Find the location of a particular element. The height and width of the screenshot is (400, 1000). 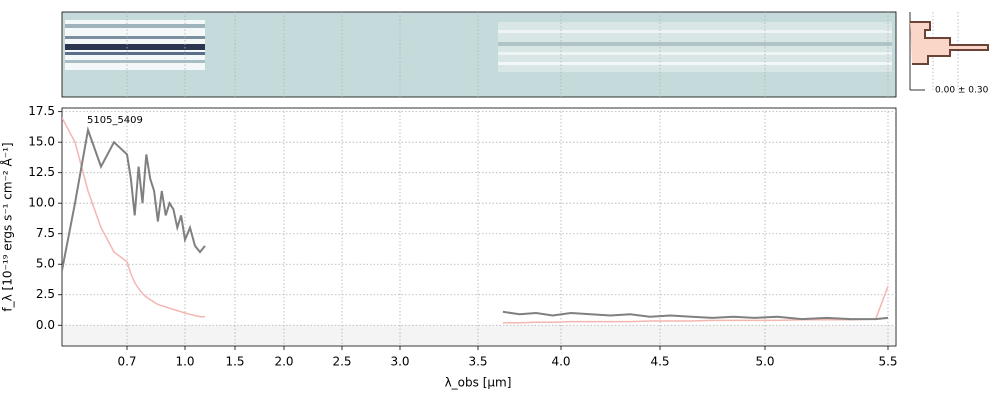

x-tick-label: 2.5 is located at coordinates (341, 362).